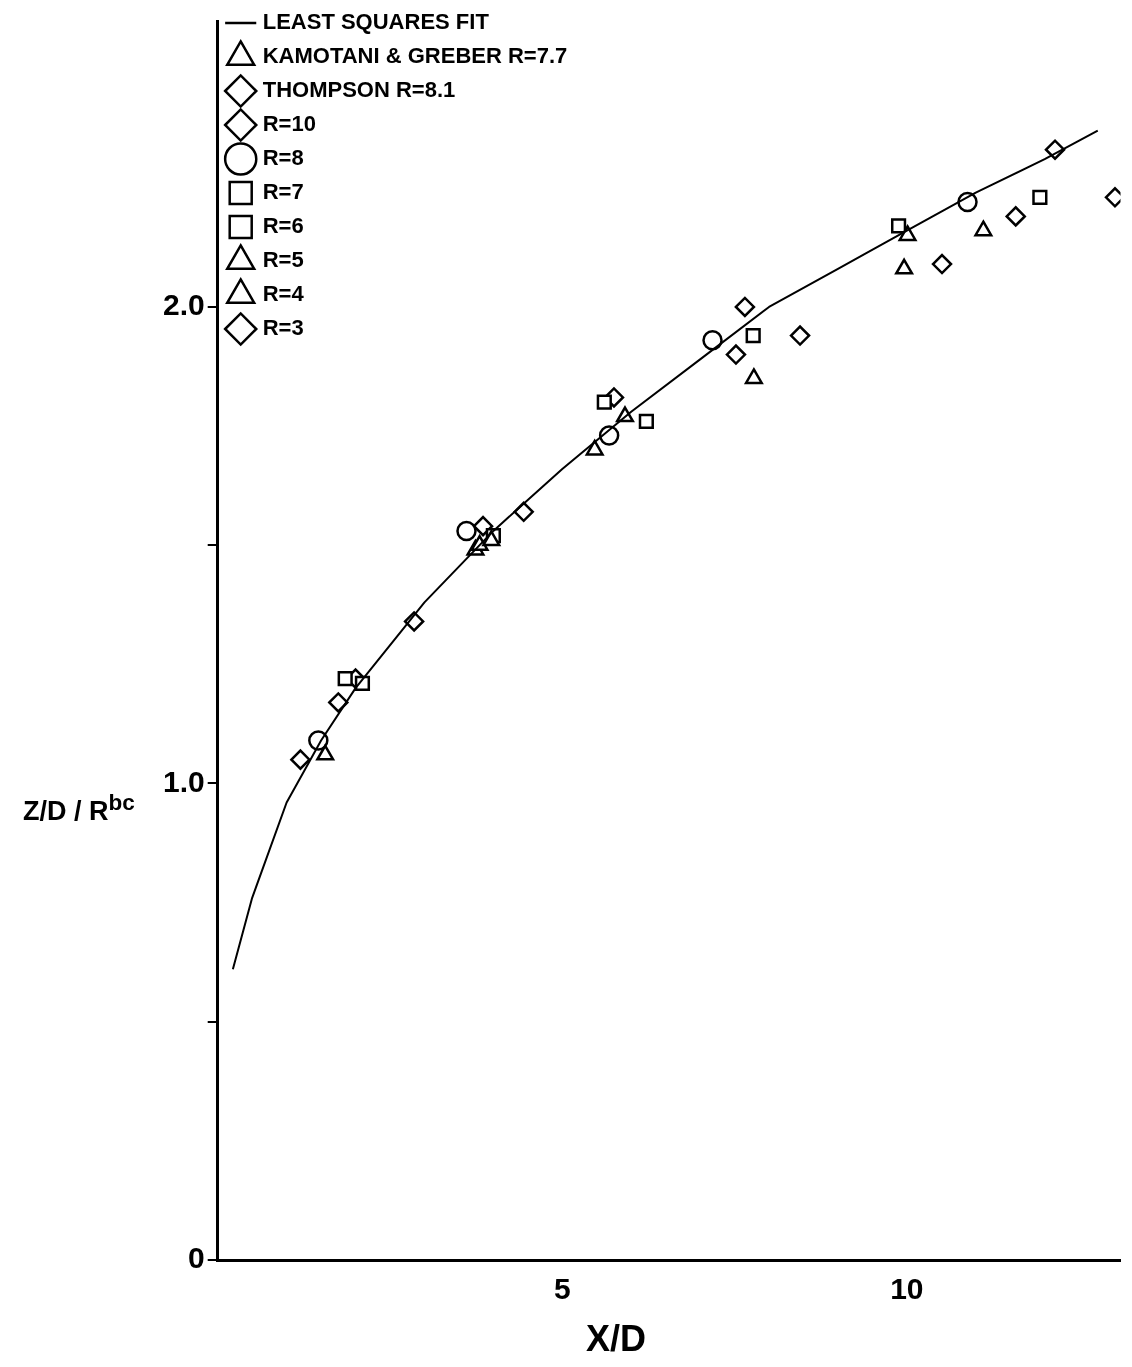 This screenshot has height=1367, width=1132. What do you see at coordinates (283, 158) in the screenshot?
I see `legend-label: R=8` at bounding box center [283, 158].